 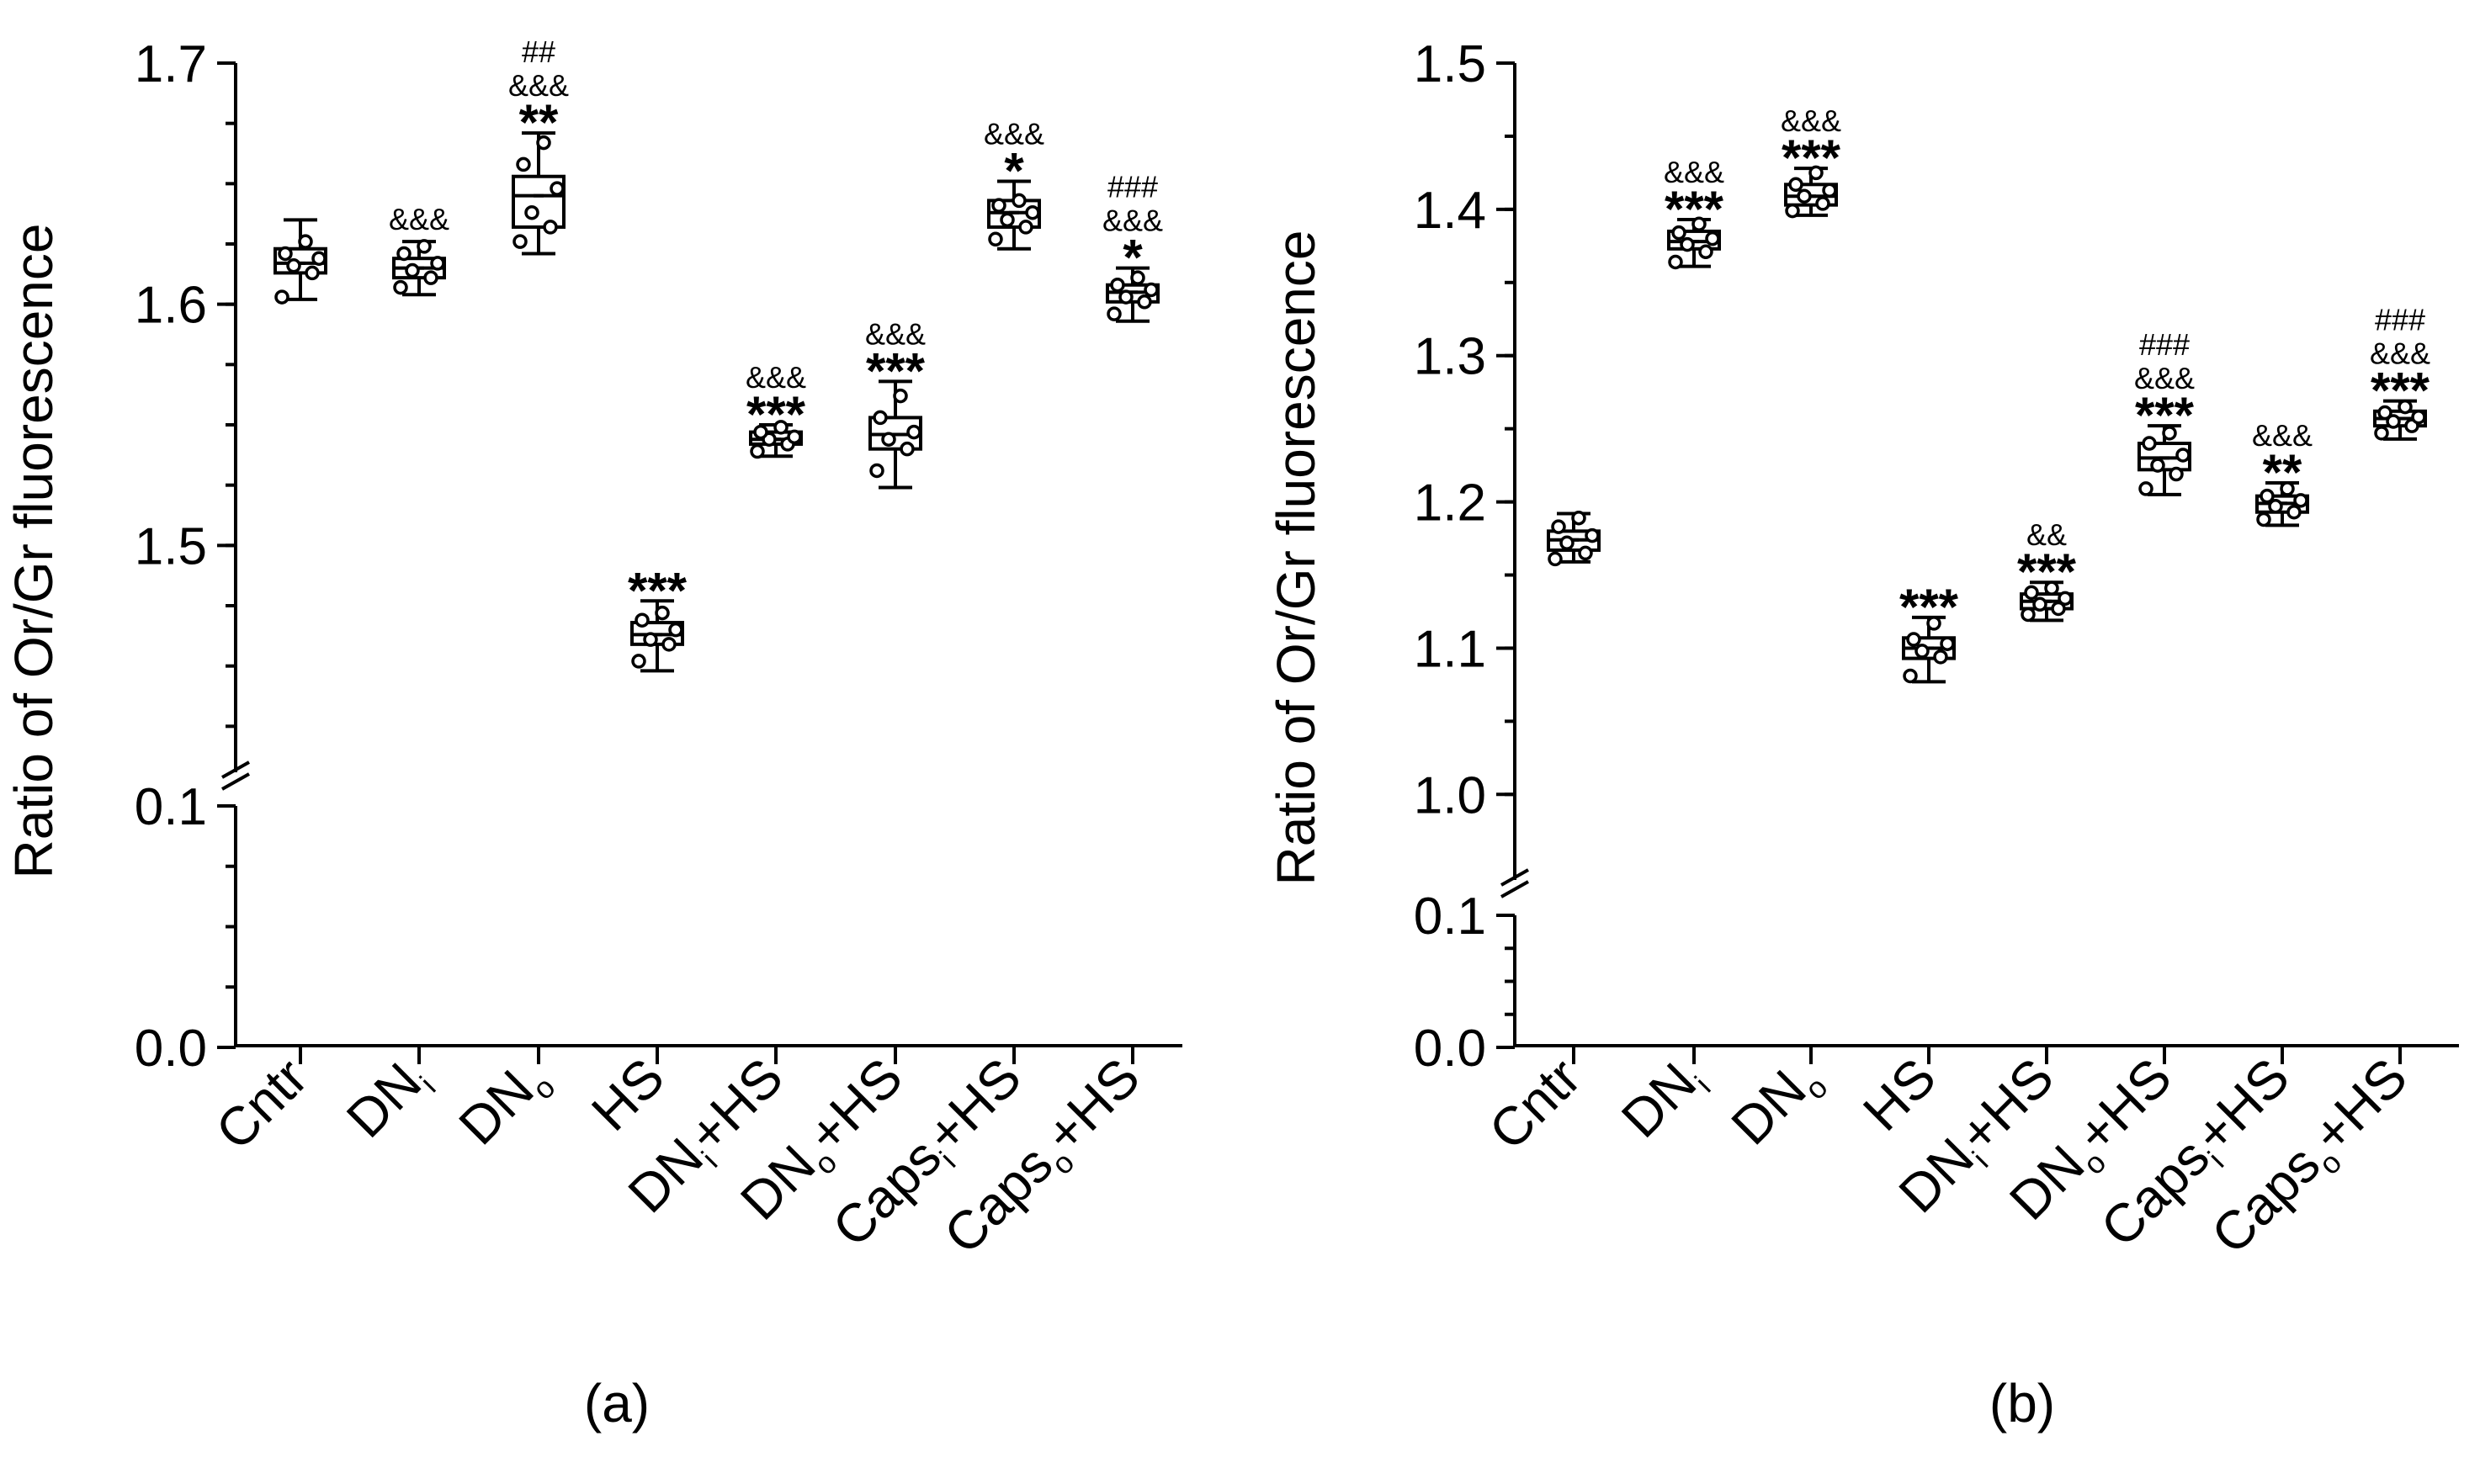 What do you see at coordinates (171, 1049) in the screenshot?
I see `y-tick-label: 0.0` at bounding box center [171, 1049].